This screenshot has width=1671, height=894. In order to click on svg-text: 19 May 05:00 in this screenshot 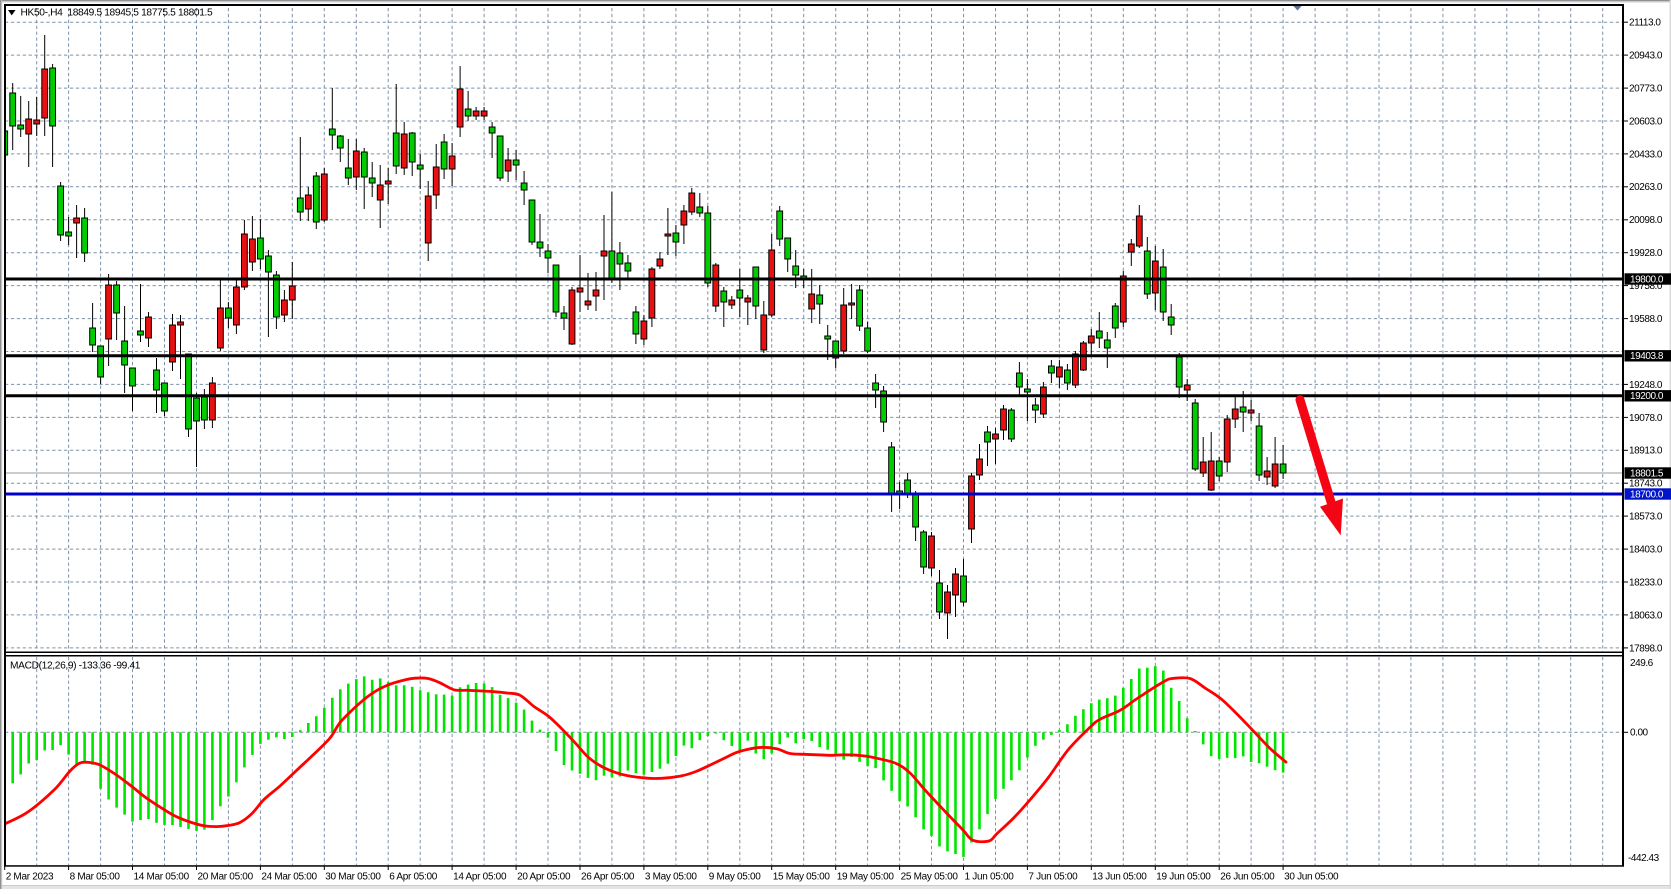, I will do `click(866, 876)`.